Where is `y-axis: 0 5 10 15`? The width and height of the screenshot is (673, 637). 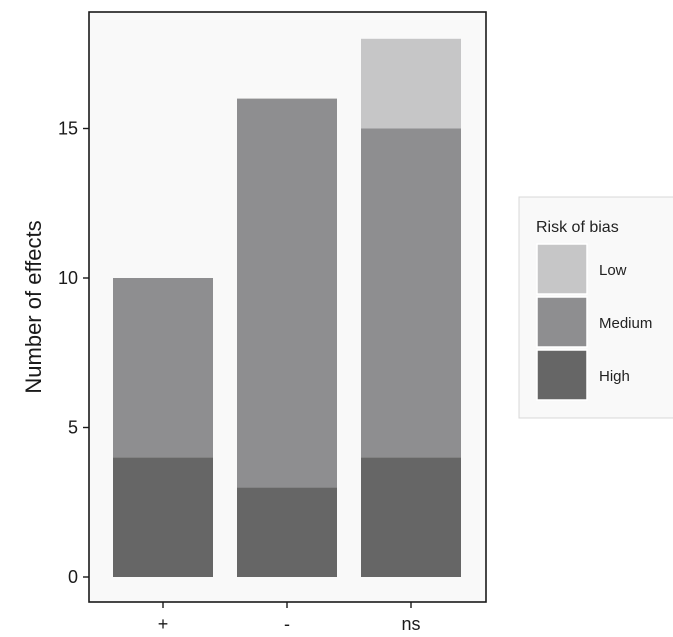 y-axis: 0 5 10 15 is located at coordinates (73, 353).